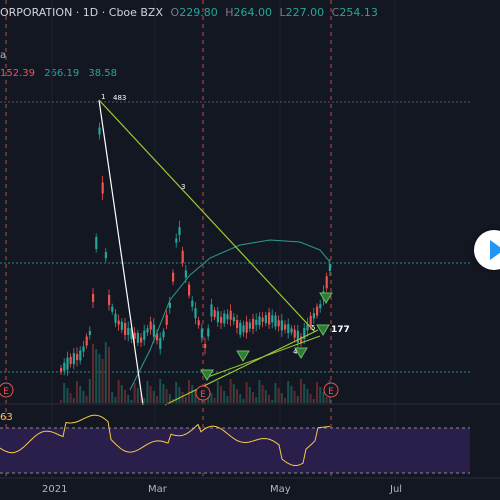 The image size is (500, 500). What do you see at coordinates (103, 73) in the screenshot?
I see `indicator-value-3: 38.58` at bounding box center [103, 73].